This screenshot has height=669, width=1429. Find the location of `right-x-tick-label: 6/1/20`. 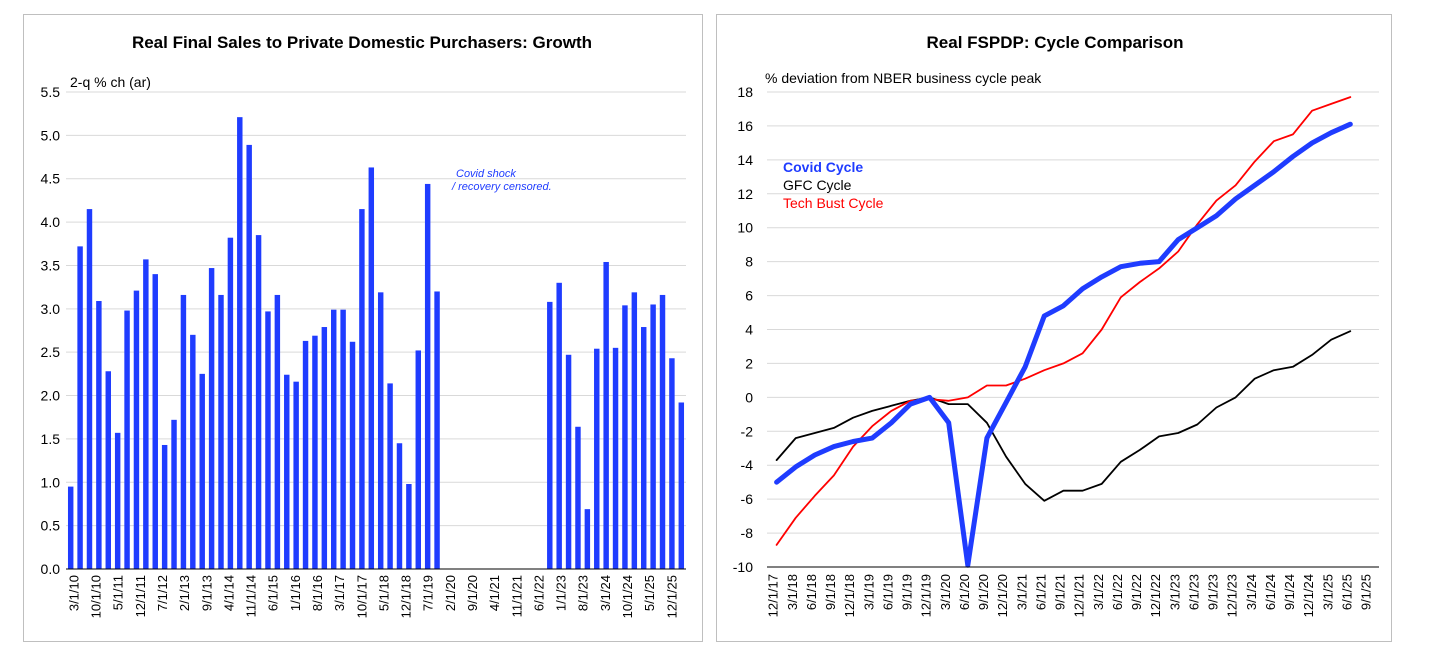

right-x-tick-label: 6/1/20 is located at coordinates (964, 592).